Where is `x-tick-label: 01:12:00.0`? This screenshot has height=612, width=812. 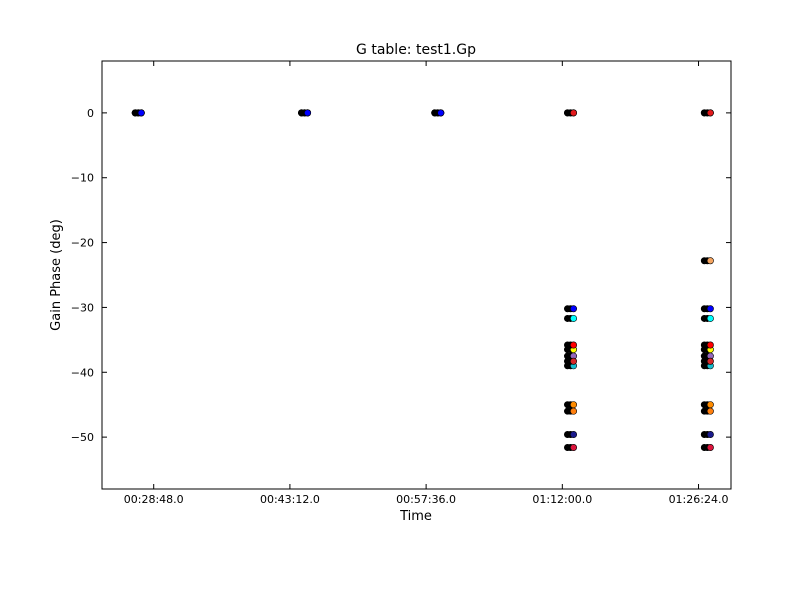
x-tick-label: 01:12:00.0 is located at coordinates (562, 499).